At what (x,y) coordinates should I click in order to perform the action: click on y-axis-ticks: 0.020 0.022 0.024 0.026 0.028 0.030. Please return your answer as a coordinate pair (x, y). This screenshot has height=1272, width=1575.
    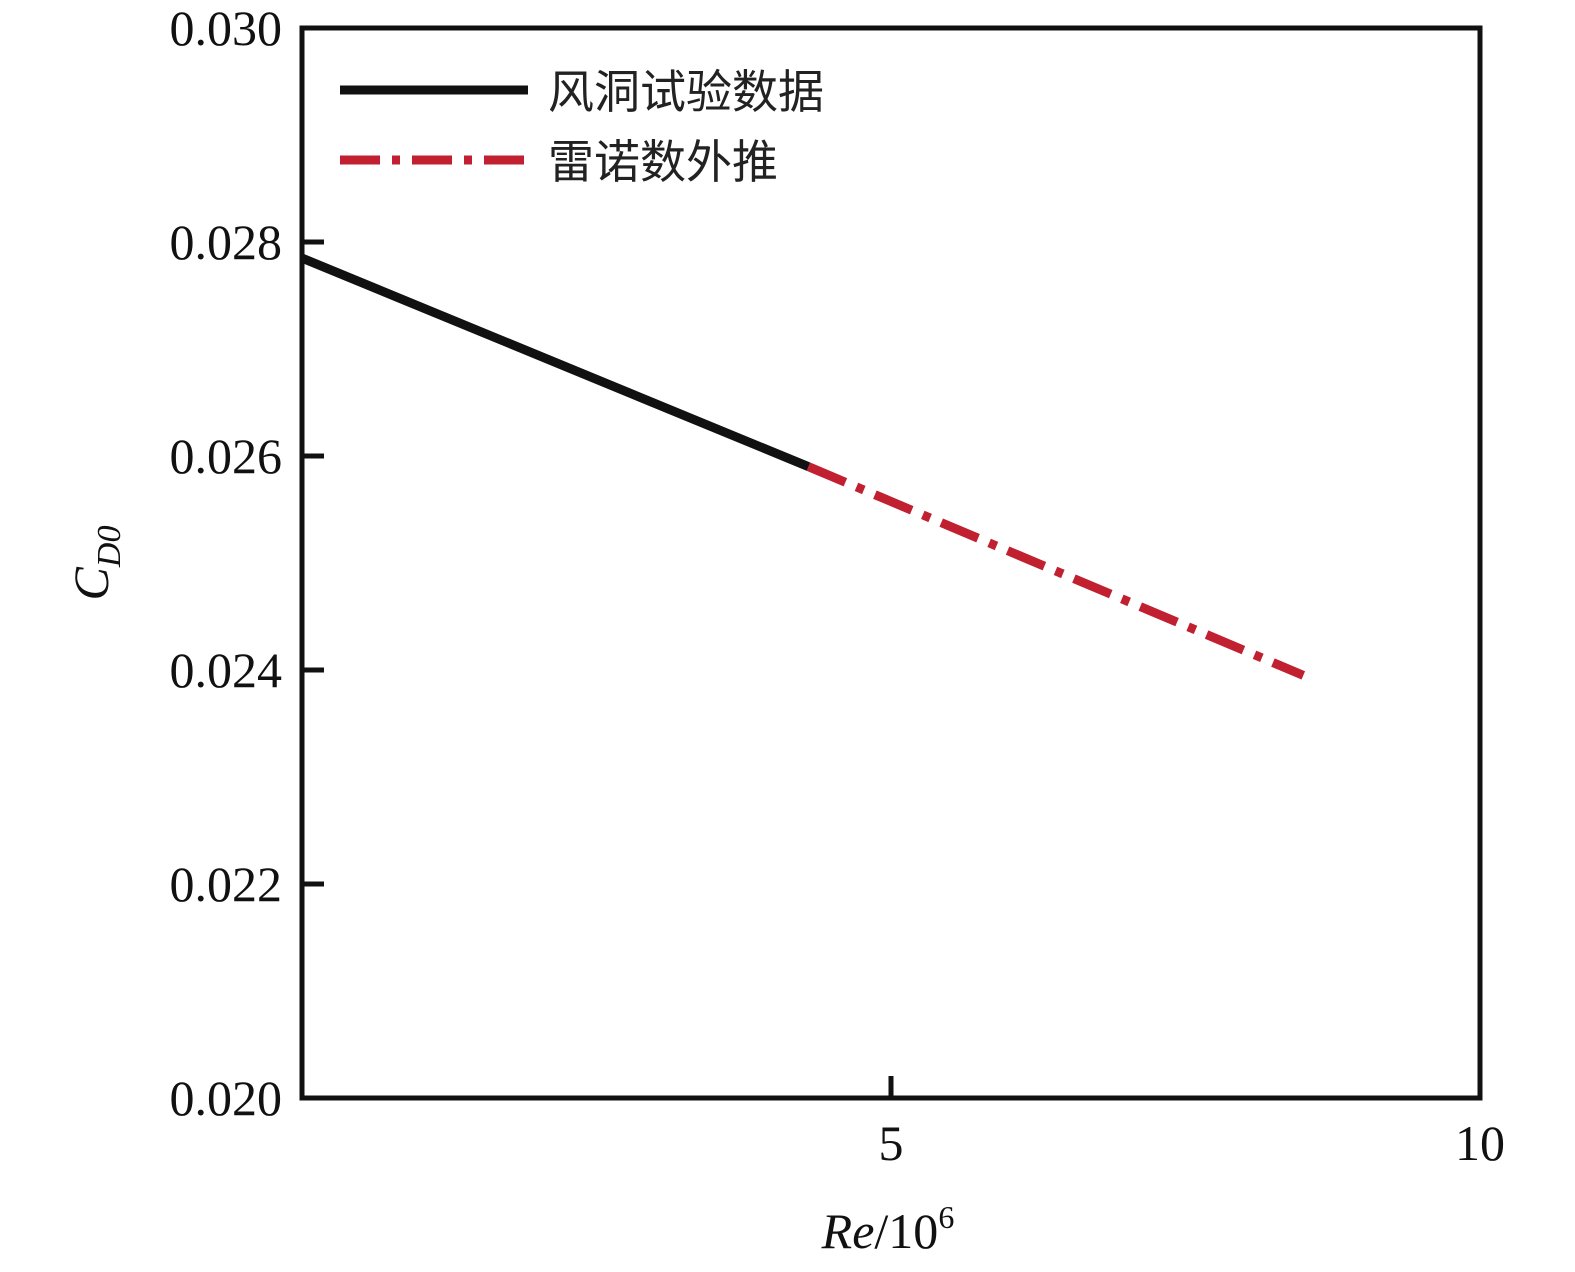
    Looking at the image, I should click on (247, 563).